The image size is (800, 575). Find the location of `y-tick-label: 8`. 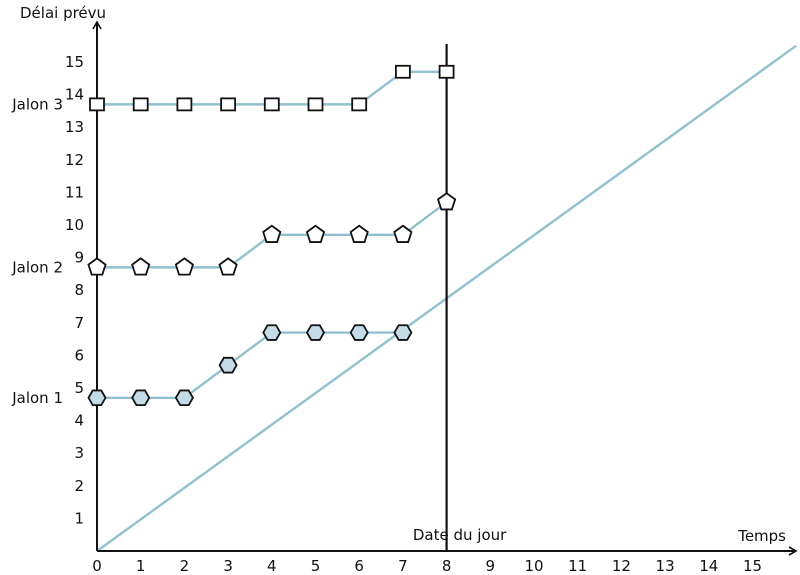

y-tick-label: 8 is located at coordinates (79, 290).